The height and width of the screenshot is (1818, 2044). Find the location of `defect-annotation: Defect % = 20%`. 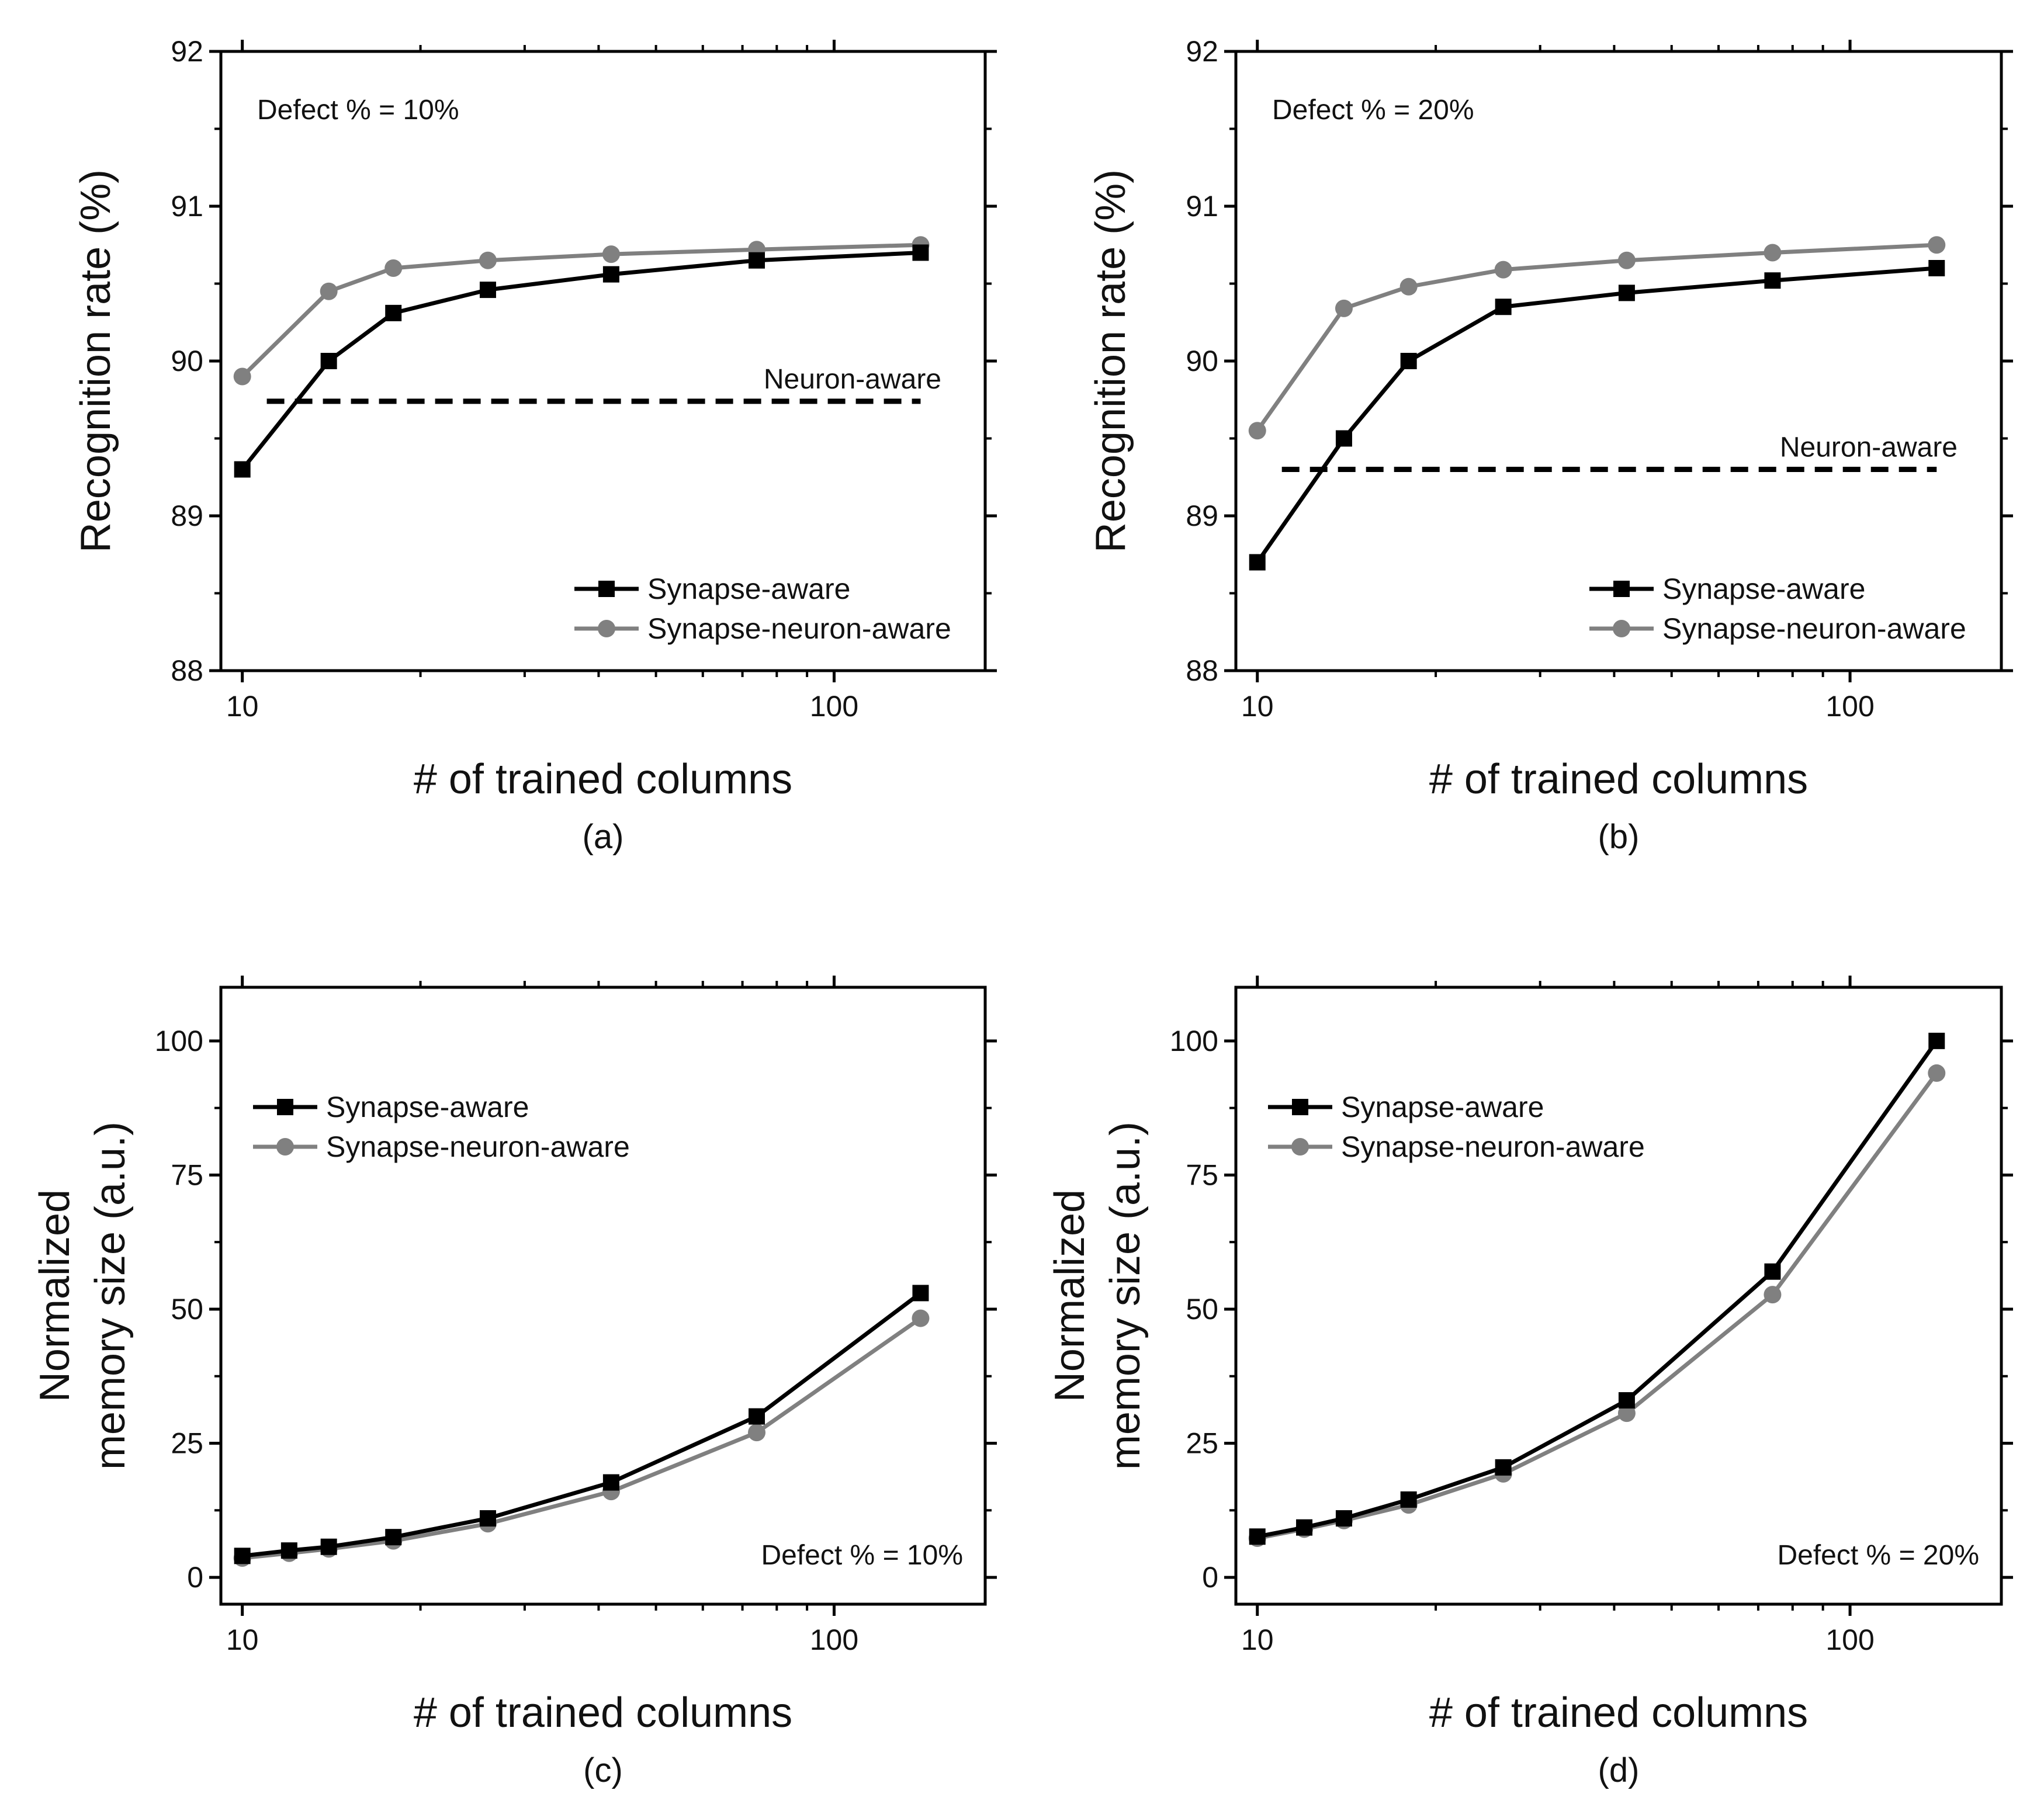

defect-annotation: Defect % = 20% is located at coordinates (1373, 110).